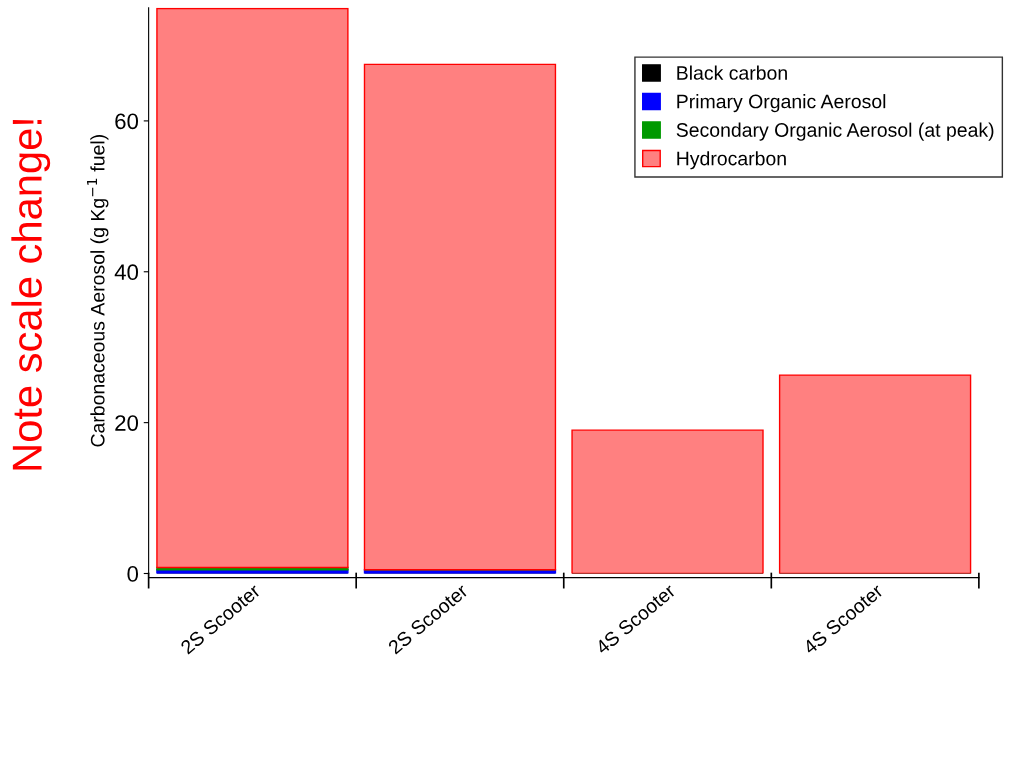  What do you see at coordinates (127, 121) in the screenshot?
I see `y-tick-label: 60` at bounding box center [127, 121].